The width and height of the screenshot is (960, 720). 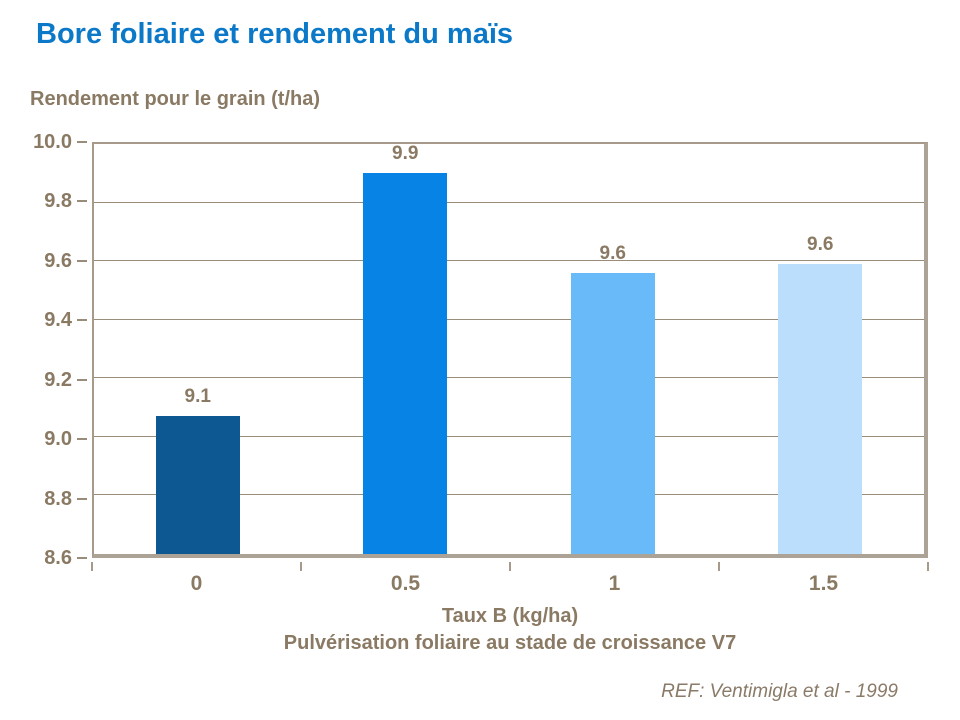 What do you see at coordinates (197, 397) in the screenshot?
I see `bar-value-label: 9.1` at bounding box center [197, 397].